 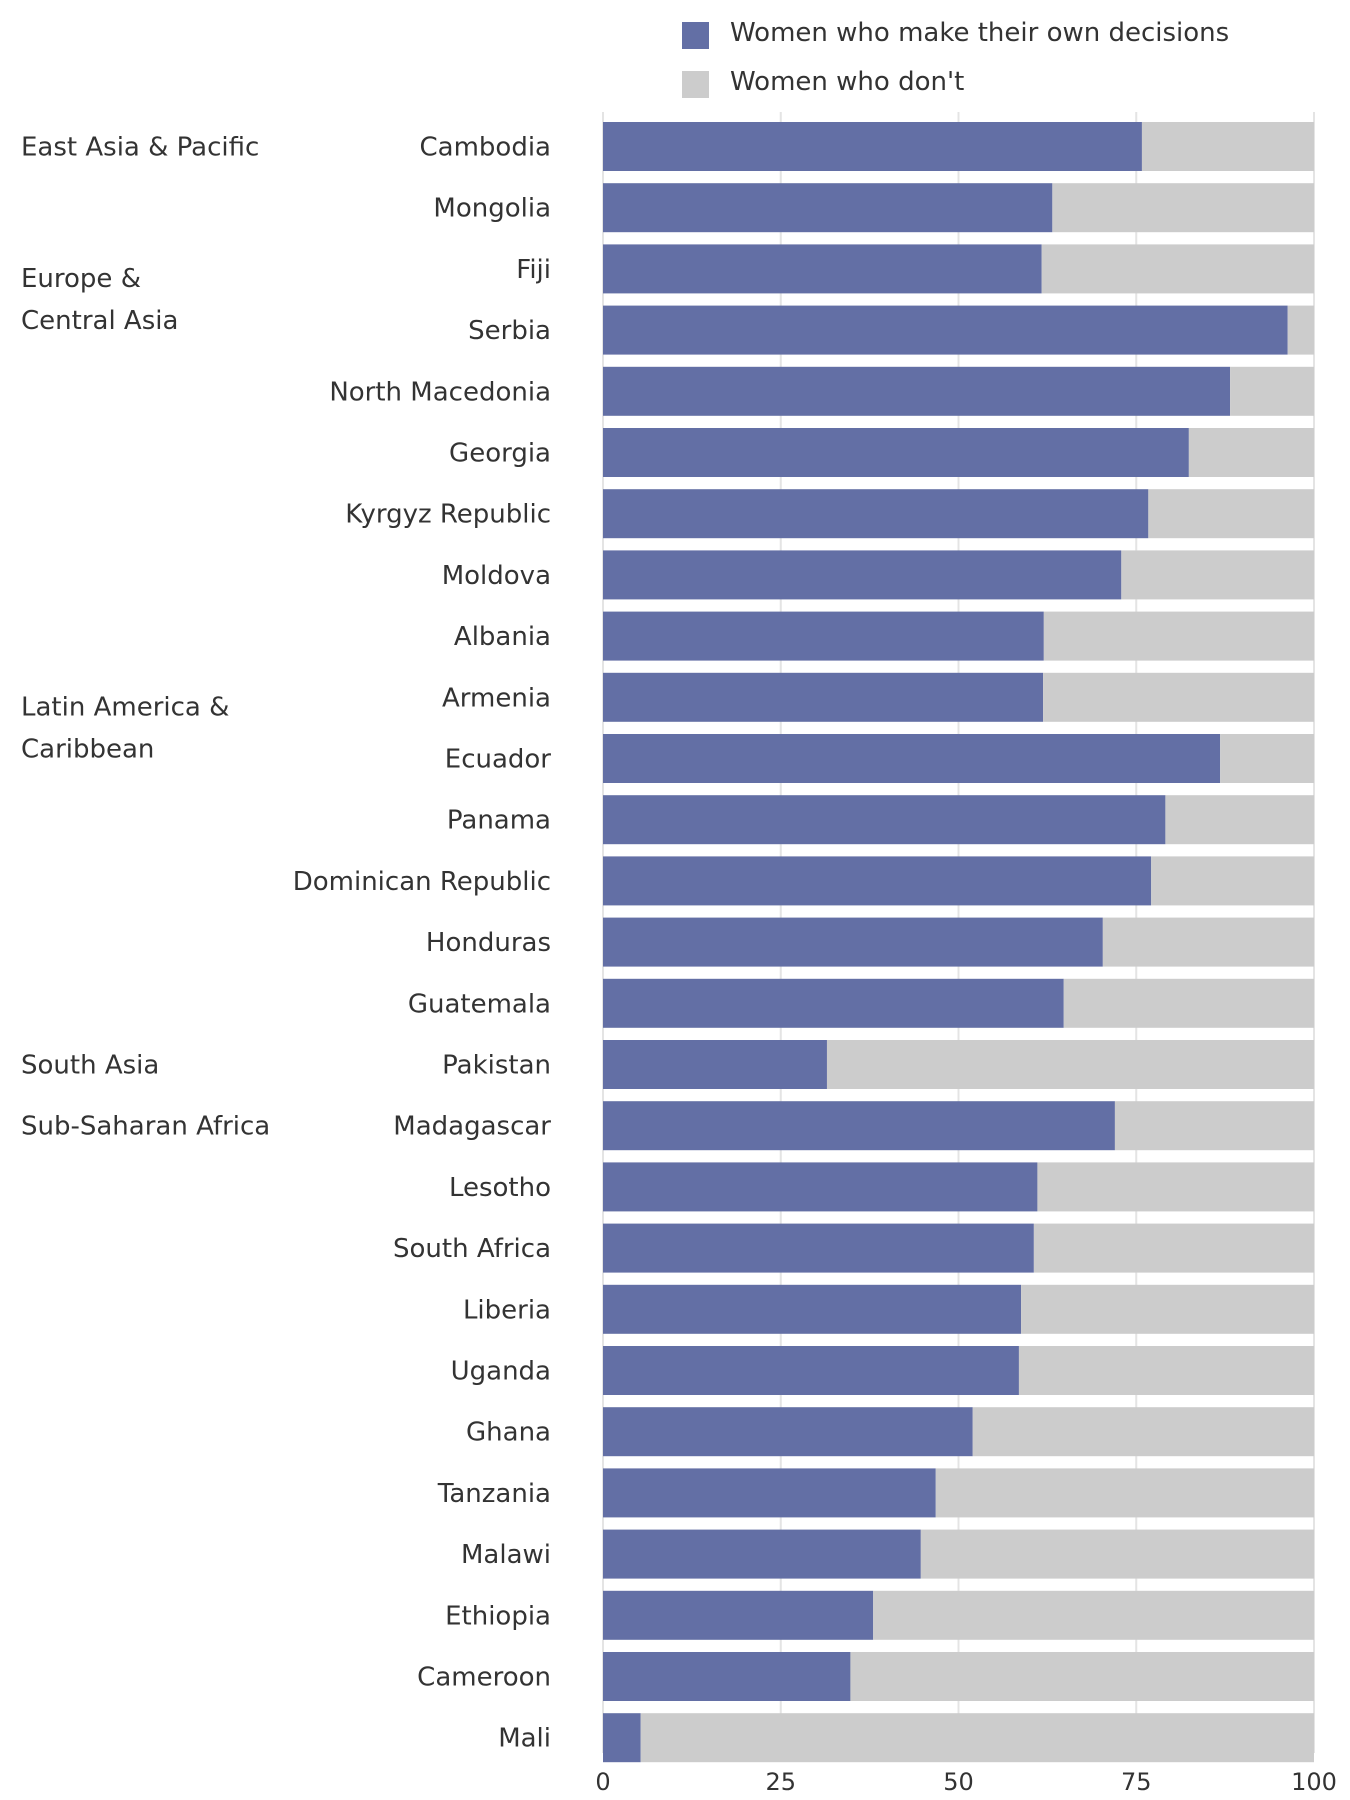 I want to click on legend-label-1: Women who don't, so click(x=847, y=82).